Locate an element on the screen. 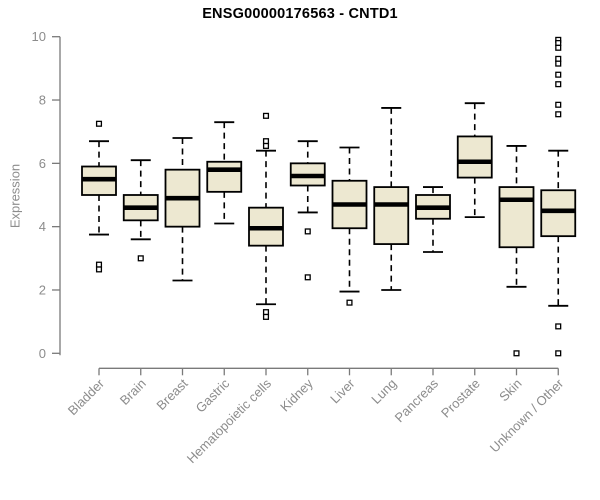 This screenshot has width=600, height=500. y-tick-label: 4 is located at coordinates (42, 226).